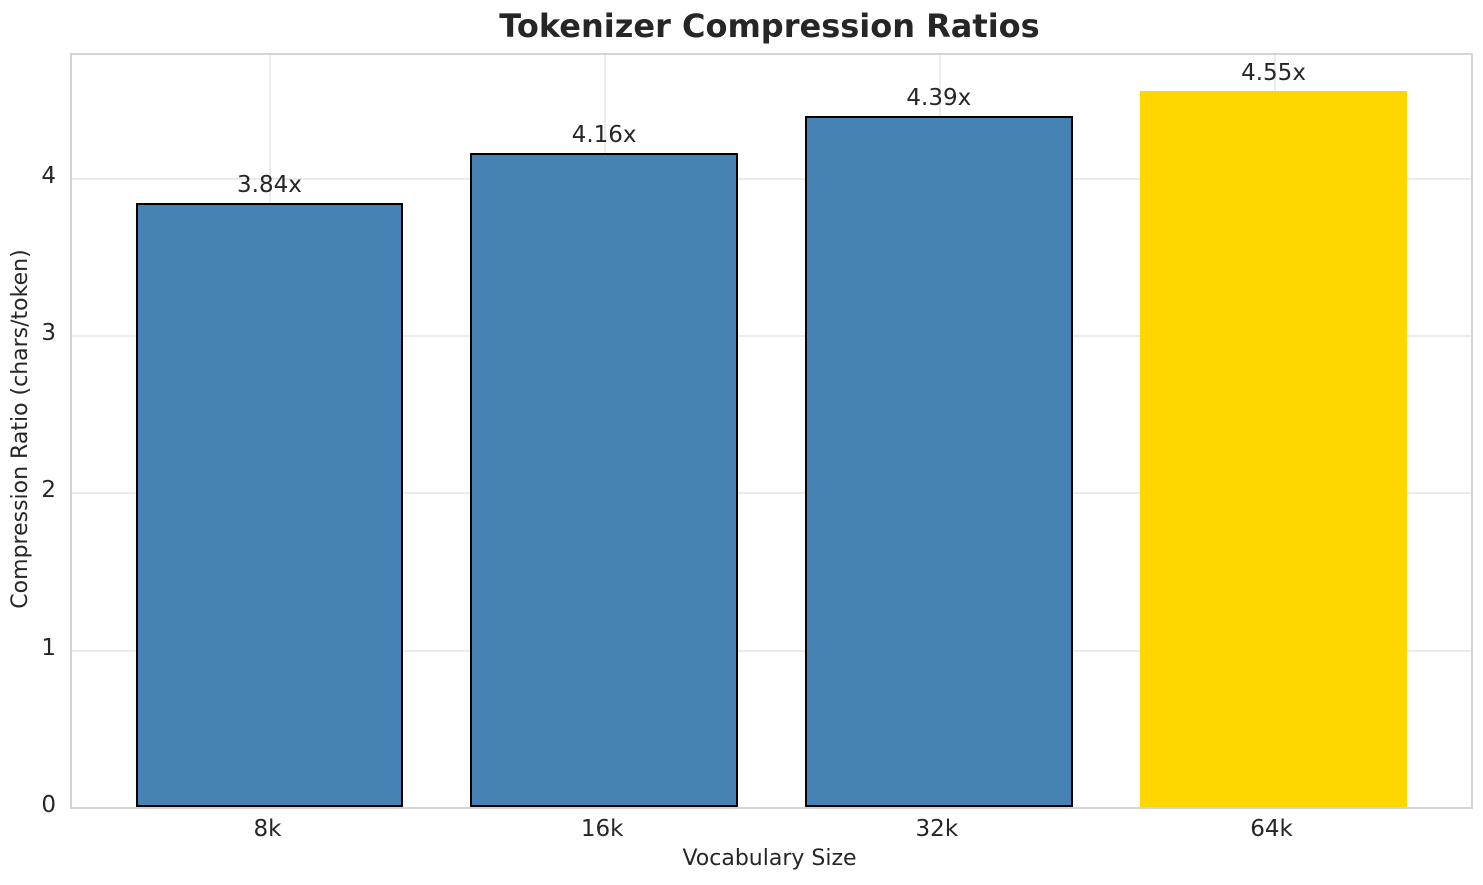 This screenshot has height=885, width=1483. Describe the element at coordinates (48, 647) in the screenshot. I see `y-tick-label: 1` at that location.